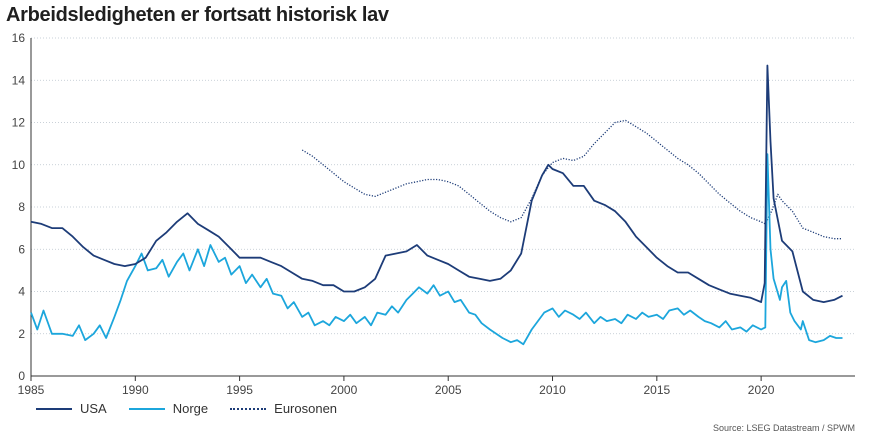 The image size is (875, 438). Describe the element at coordinates (19, 123) in the screenshot. I see `y-tick-label: 12` at that location.